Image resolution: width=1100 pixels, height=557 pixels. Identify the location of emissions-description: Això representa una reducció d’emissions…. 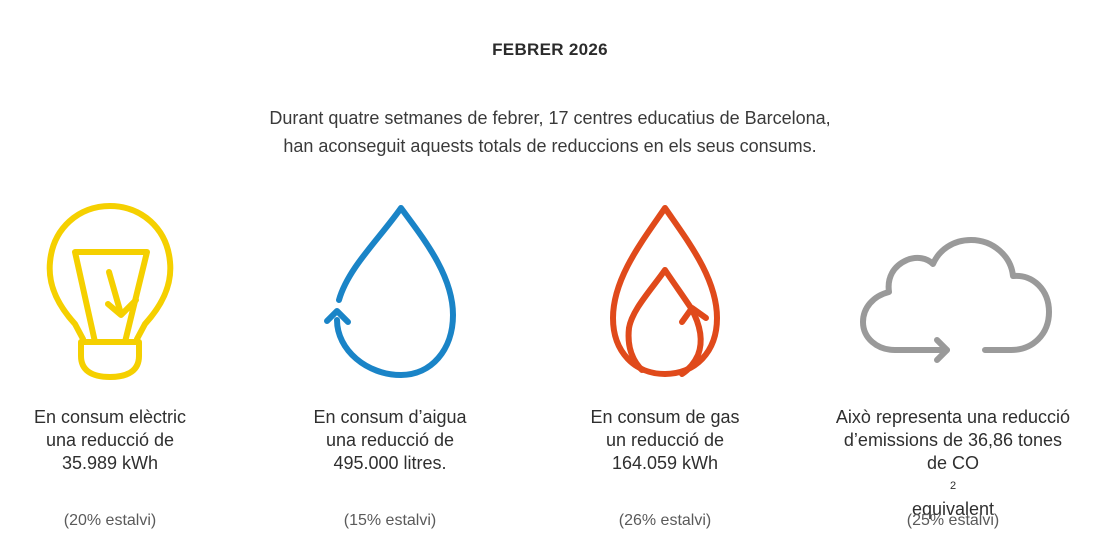
(953, 462).